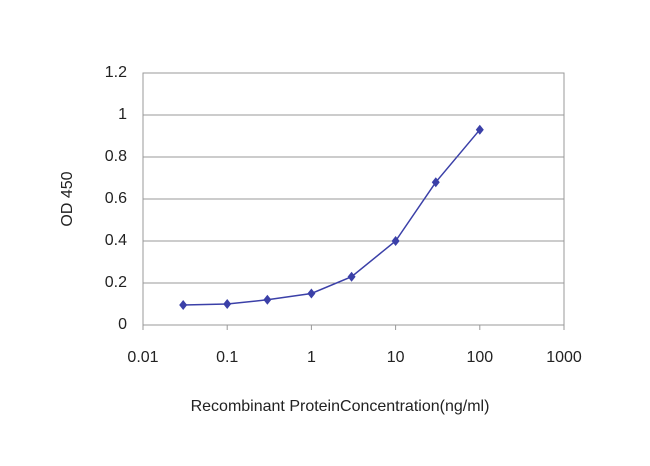 The height and width of the screenshot is (466, 650). Describe the element at coordinates (227, 357) in the screenshot. I see `x-tick-label: 0.1` at that location.